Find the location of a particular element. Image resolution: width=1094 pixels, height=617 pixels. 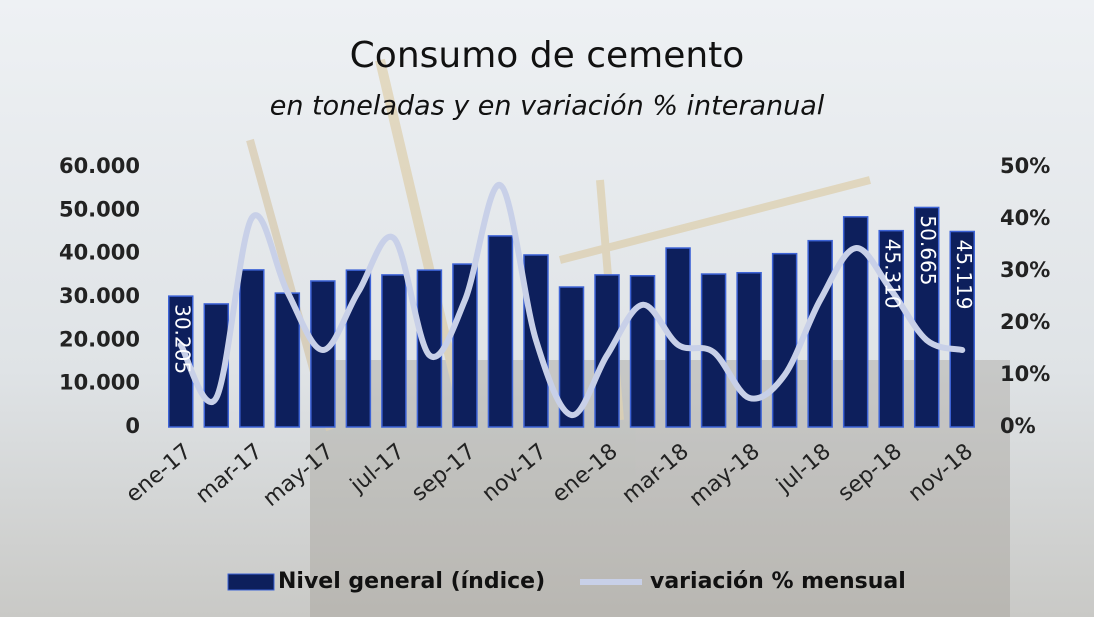

chart-title: Consumo de cemento is located at coordinates (547, 55).